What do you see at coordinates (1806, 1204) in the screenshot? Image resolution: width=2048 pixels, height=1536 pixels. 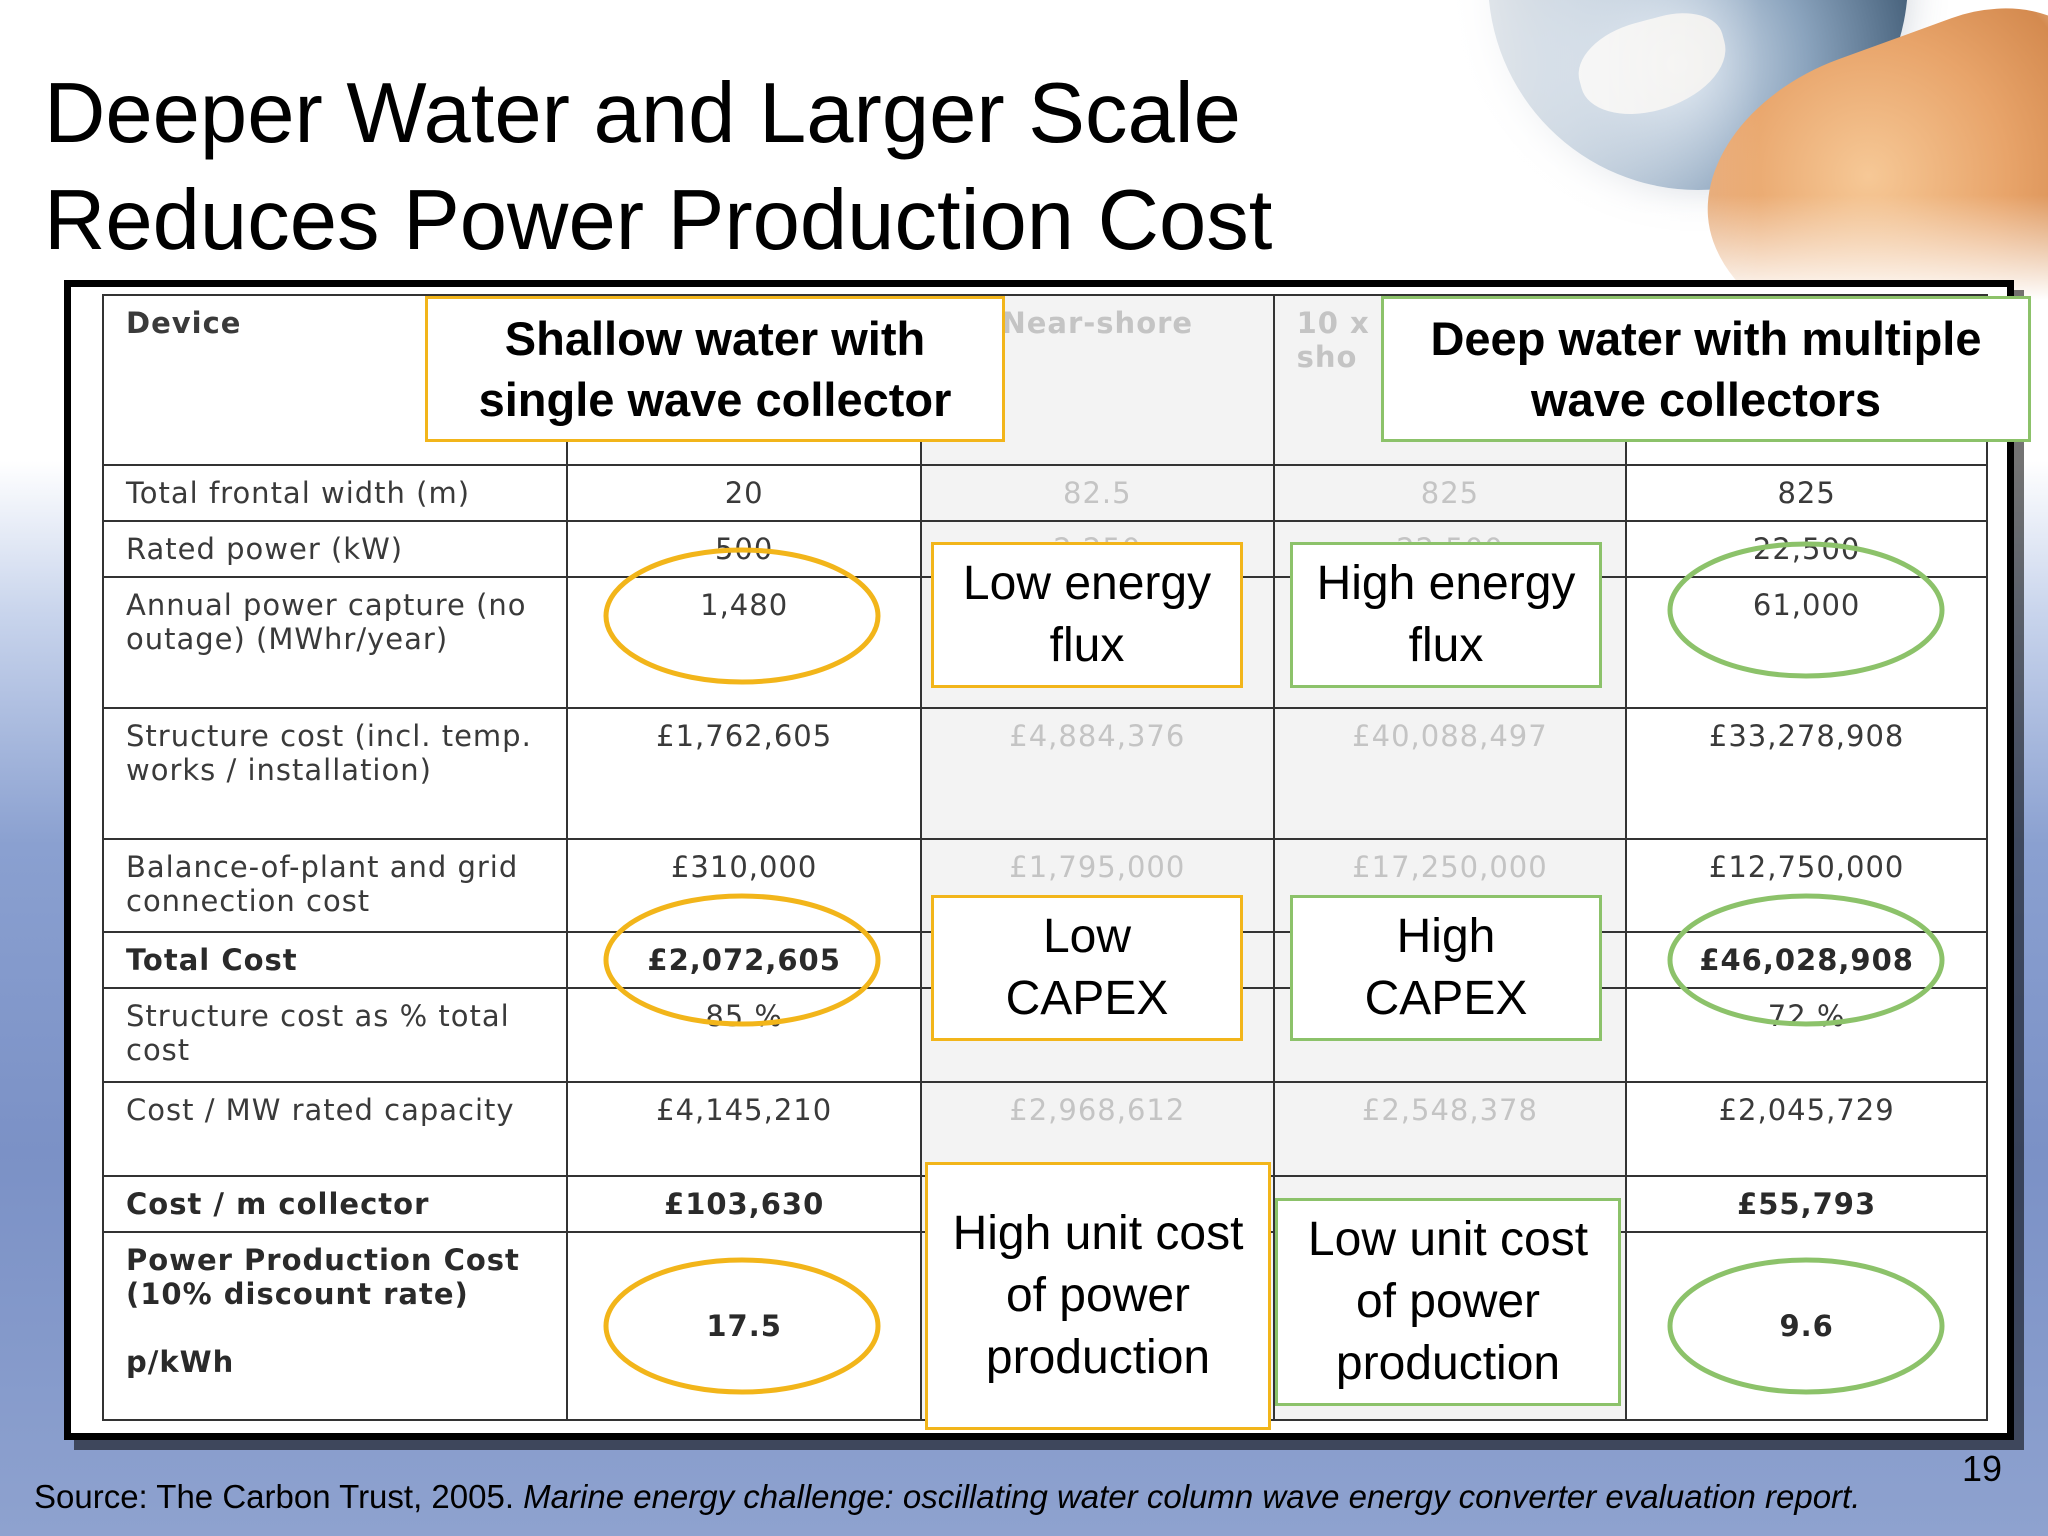 I see `cell-value: £55,793` at bounding box center [1806, 1204].